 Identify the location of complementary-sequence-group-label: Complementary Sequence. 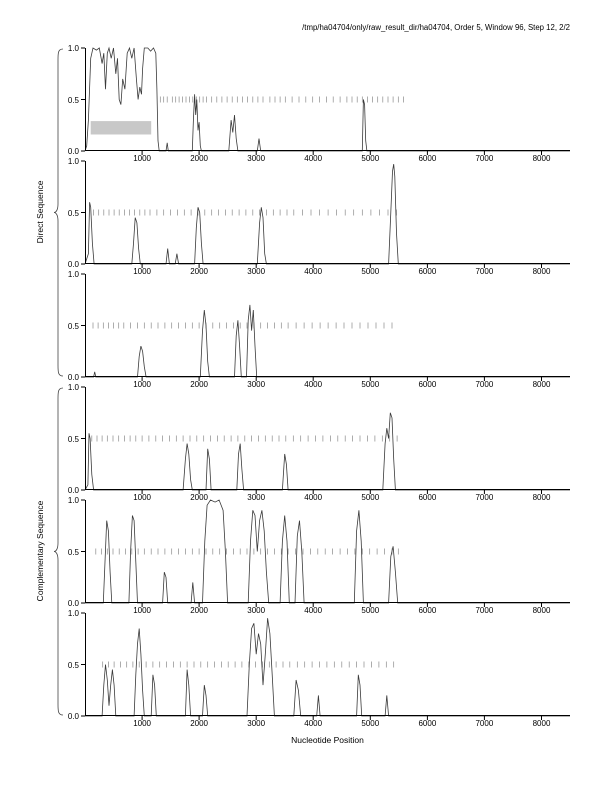
(40, 551).